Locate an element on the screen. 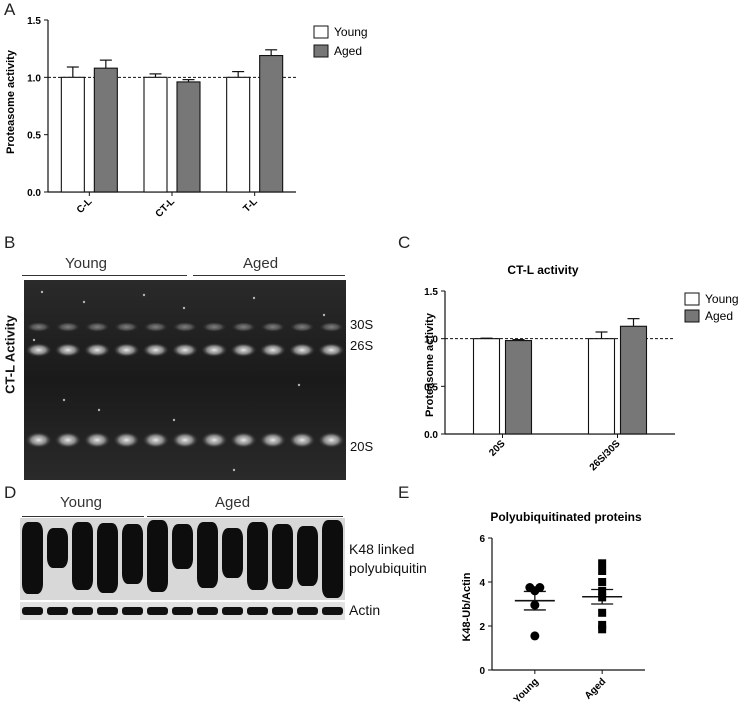 The height and width of the screenshot is (707, 747). chart-e-ytick-label: 4 is located at coordinates (482, 583).